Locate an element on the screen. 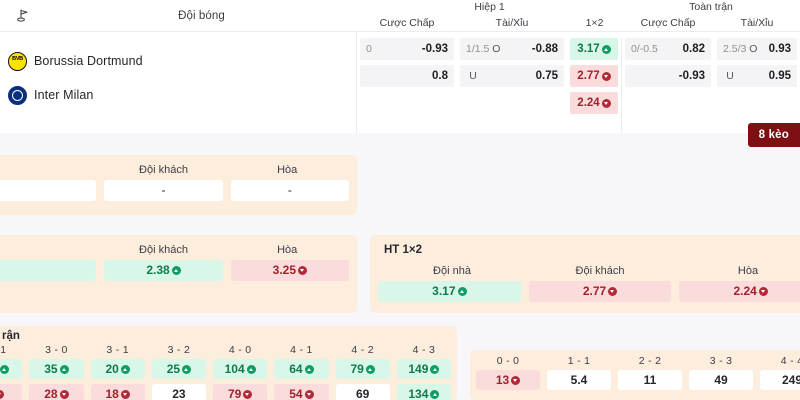  score-label: 1 - 1 is located at coordinates (579, 361).